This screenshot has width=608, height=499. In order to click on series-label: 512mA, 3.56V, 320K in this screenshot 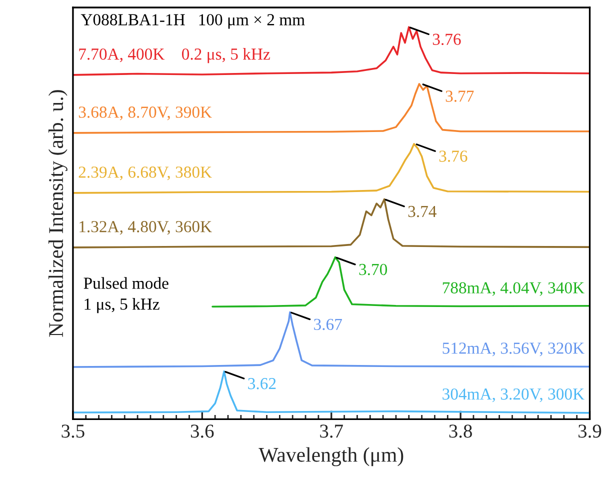, I will do `click(513, 349)`.